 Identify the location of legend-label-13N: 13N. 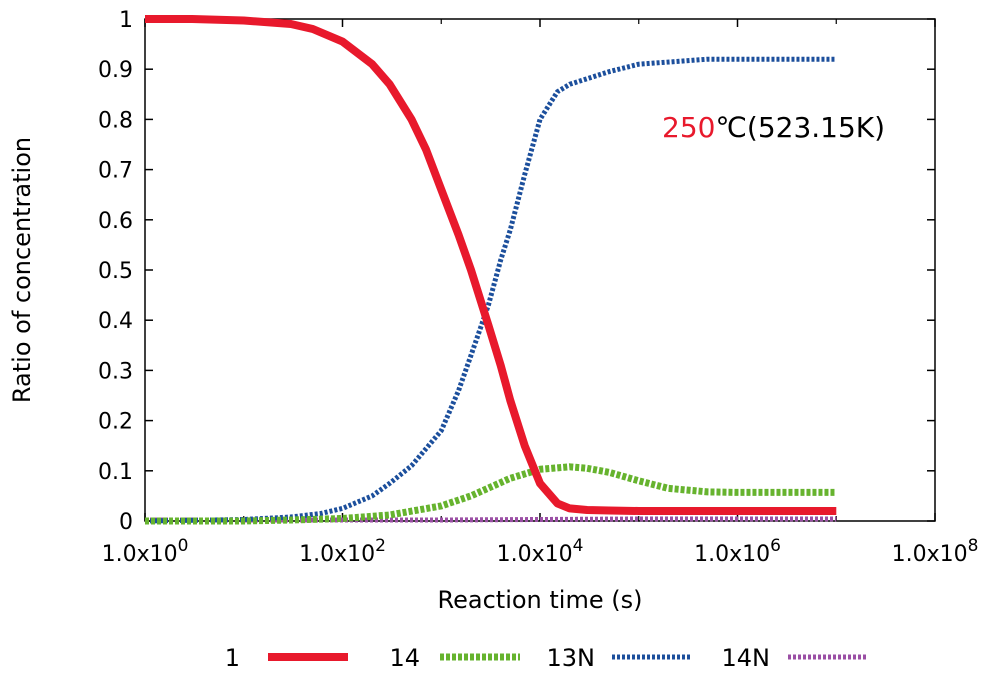
(571, 658).